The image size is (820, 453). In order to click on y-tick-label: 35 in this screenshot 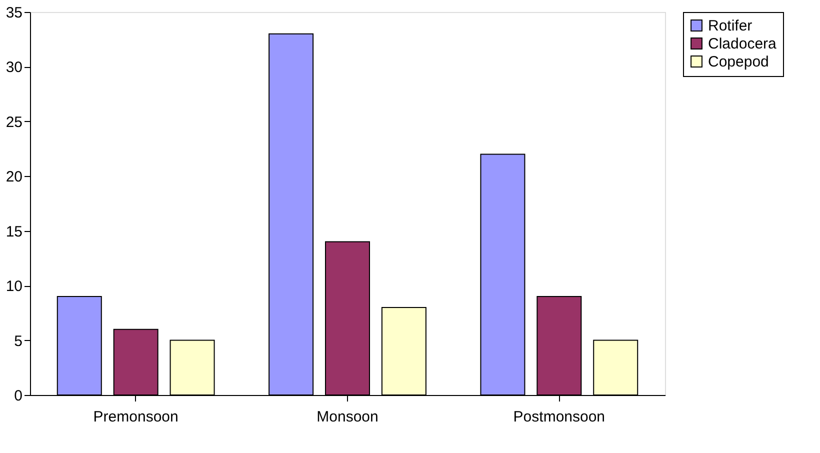, I will do `click(14, 13)`.